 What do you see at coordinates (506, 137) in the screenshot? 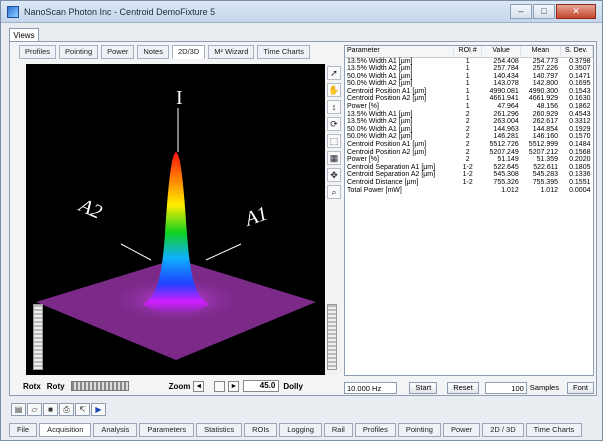
I see `table-cell: 146.281` at bounding box center [506, 137].